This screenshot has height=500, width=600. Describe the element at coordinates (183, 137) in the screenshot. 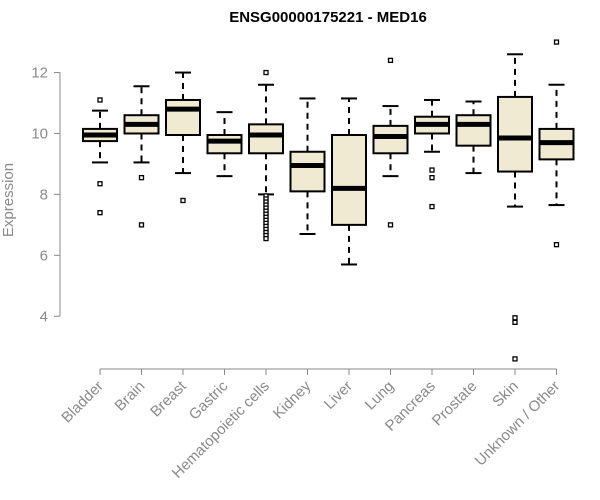

I see `box-breast` at that location.